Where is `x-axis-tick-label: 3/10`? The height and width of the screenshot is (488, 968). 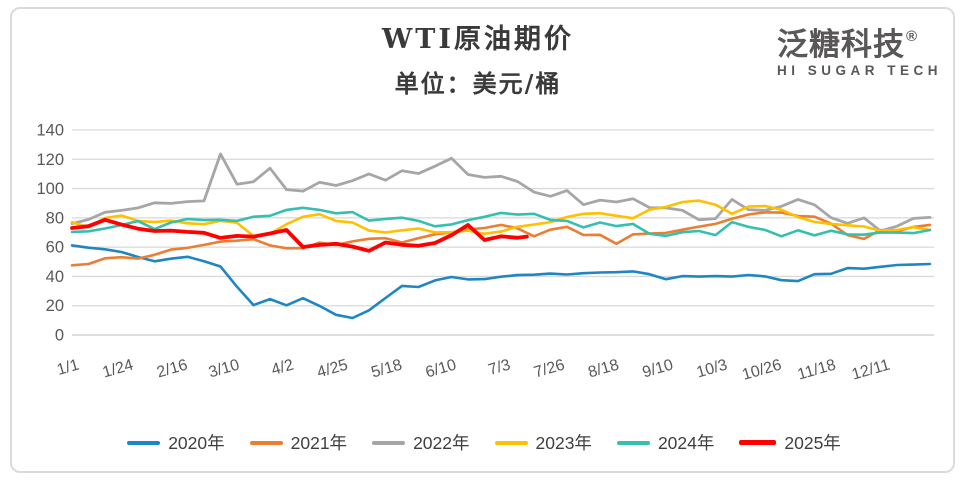
x-axis-tick-label: 3/10 is located at coordinates (224, 368).